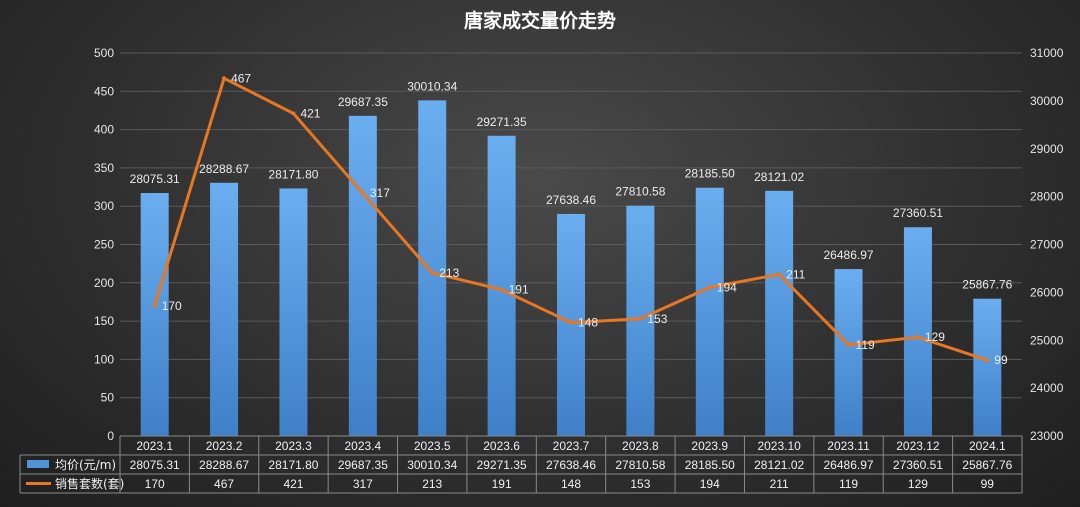 This screenshot has width=1080, height=507. What do you see at coordinates (362, 446) in the screenshot?
I see `category-label: 2023.4` at bounding box center [362, 446].